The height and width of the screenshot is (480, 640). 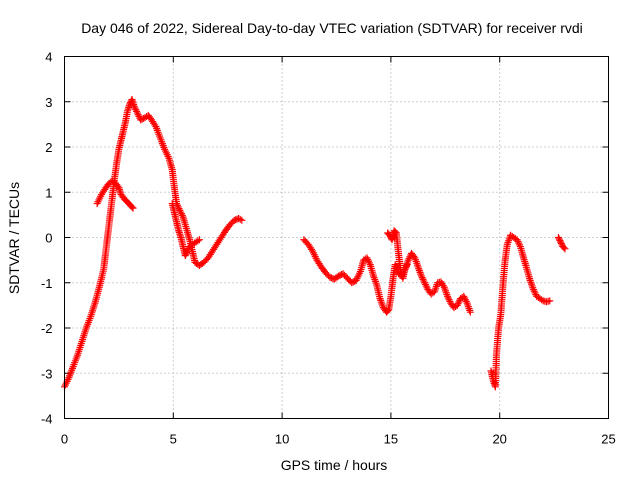 I want to click on y-tick-label: 0, so click(x=48, y=238).